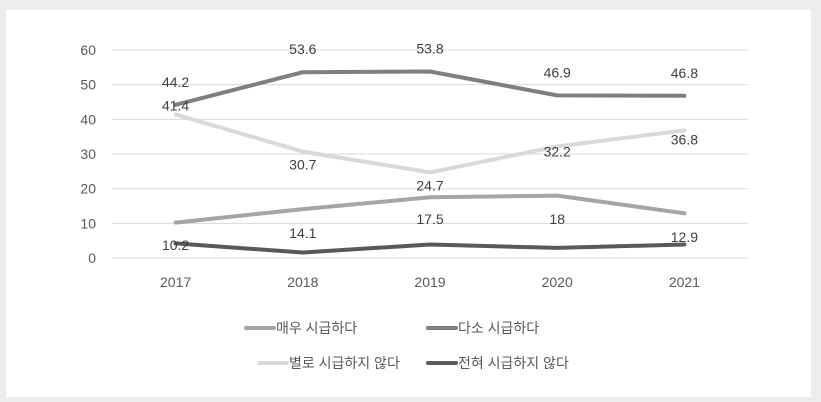 This screenshot has width=821, height=402. What do you see at coordinates (429, 185) in the screenshot?
I see `data-label: 24.7` at bounding box center [429, 185].